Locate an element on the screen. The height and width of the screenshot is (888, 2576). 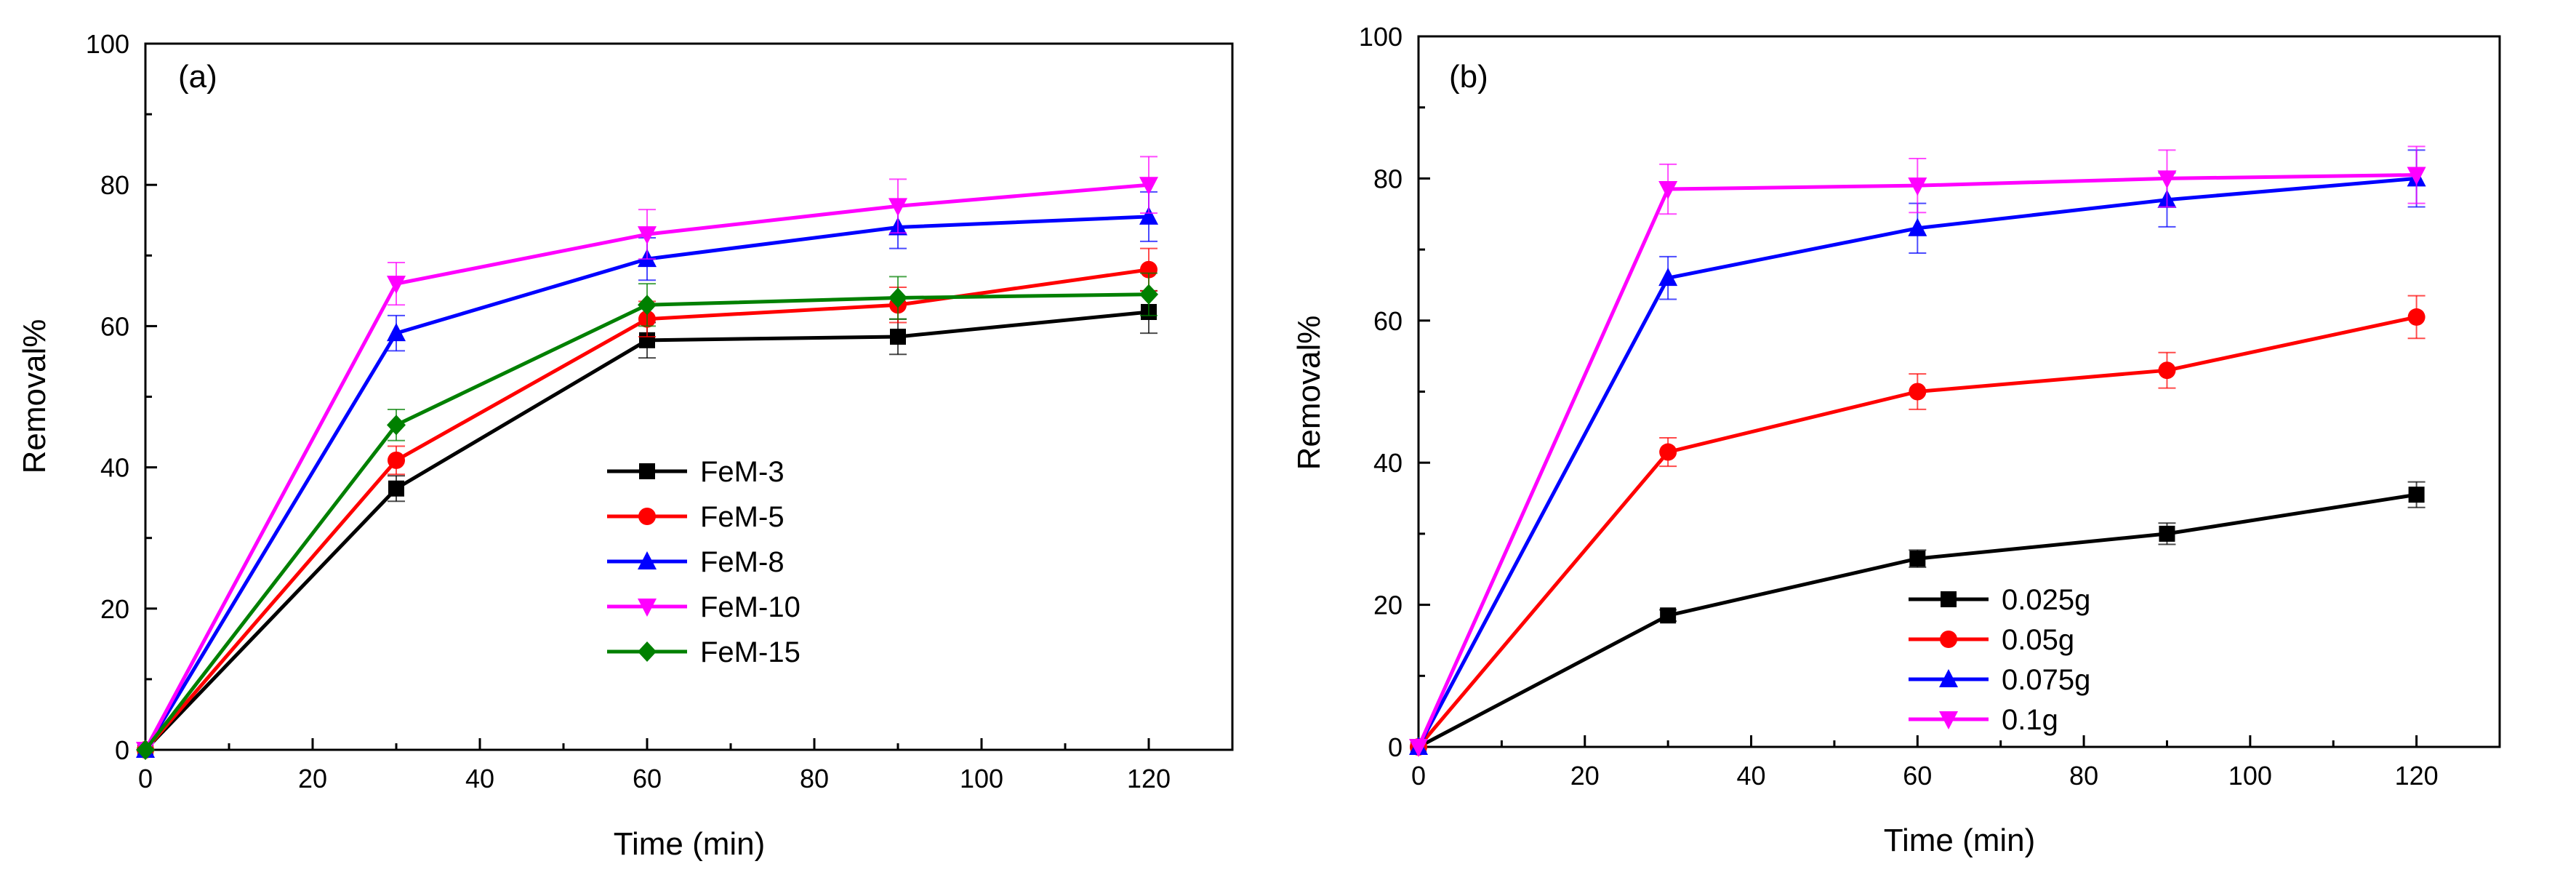
panel-label: (a) is located at coordinates (197, 77).